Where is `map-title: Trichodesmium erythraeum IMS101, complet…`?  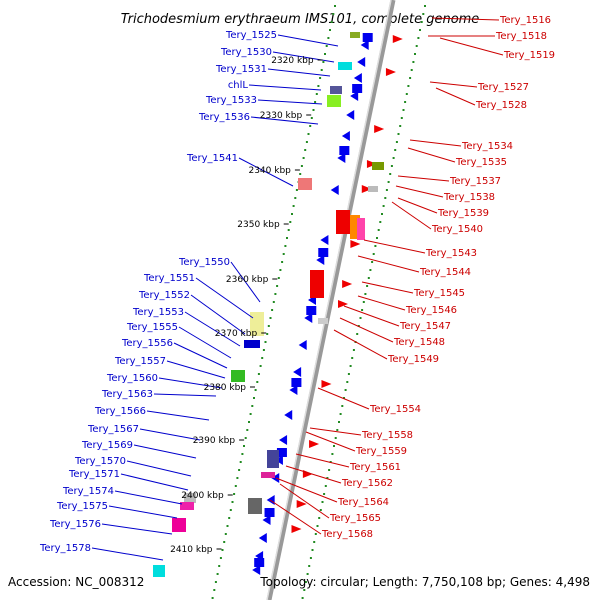
map-title: Trichodesmium erythraeum IMS101, complet… is located at coordinates (300, 19).